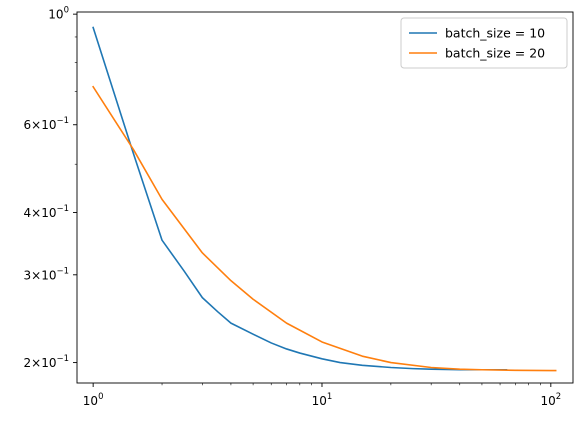 The image size is (582, 421). Describe the element at coordinates (550, 400) in the screenshot. I see `x-tick-label: 10²` at that location.